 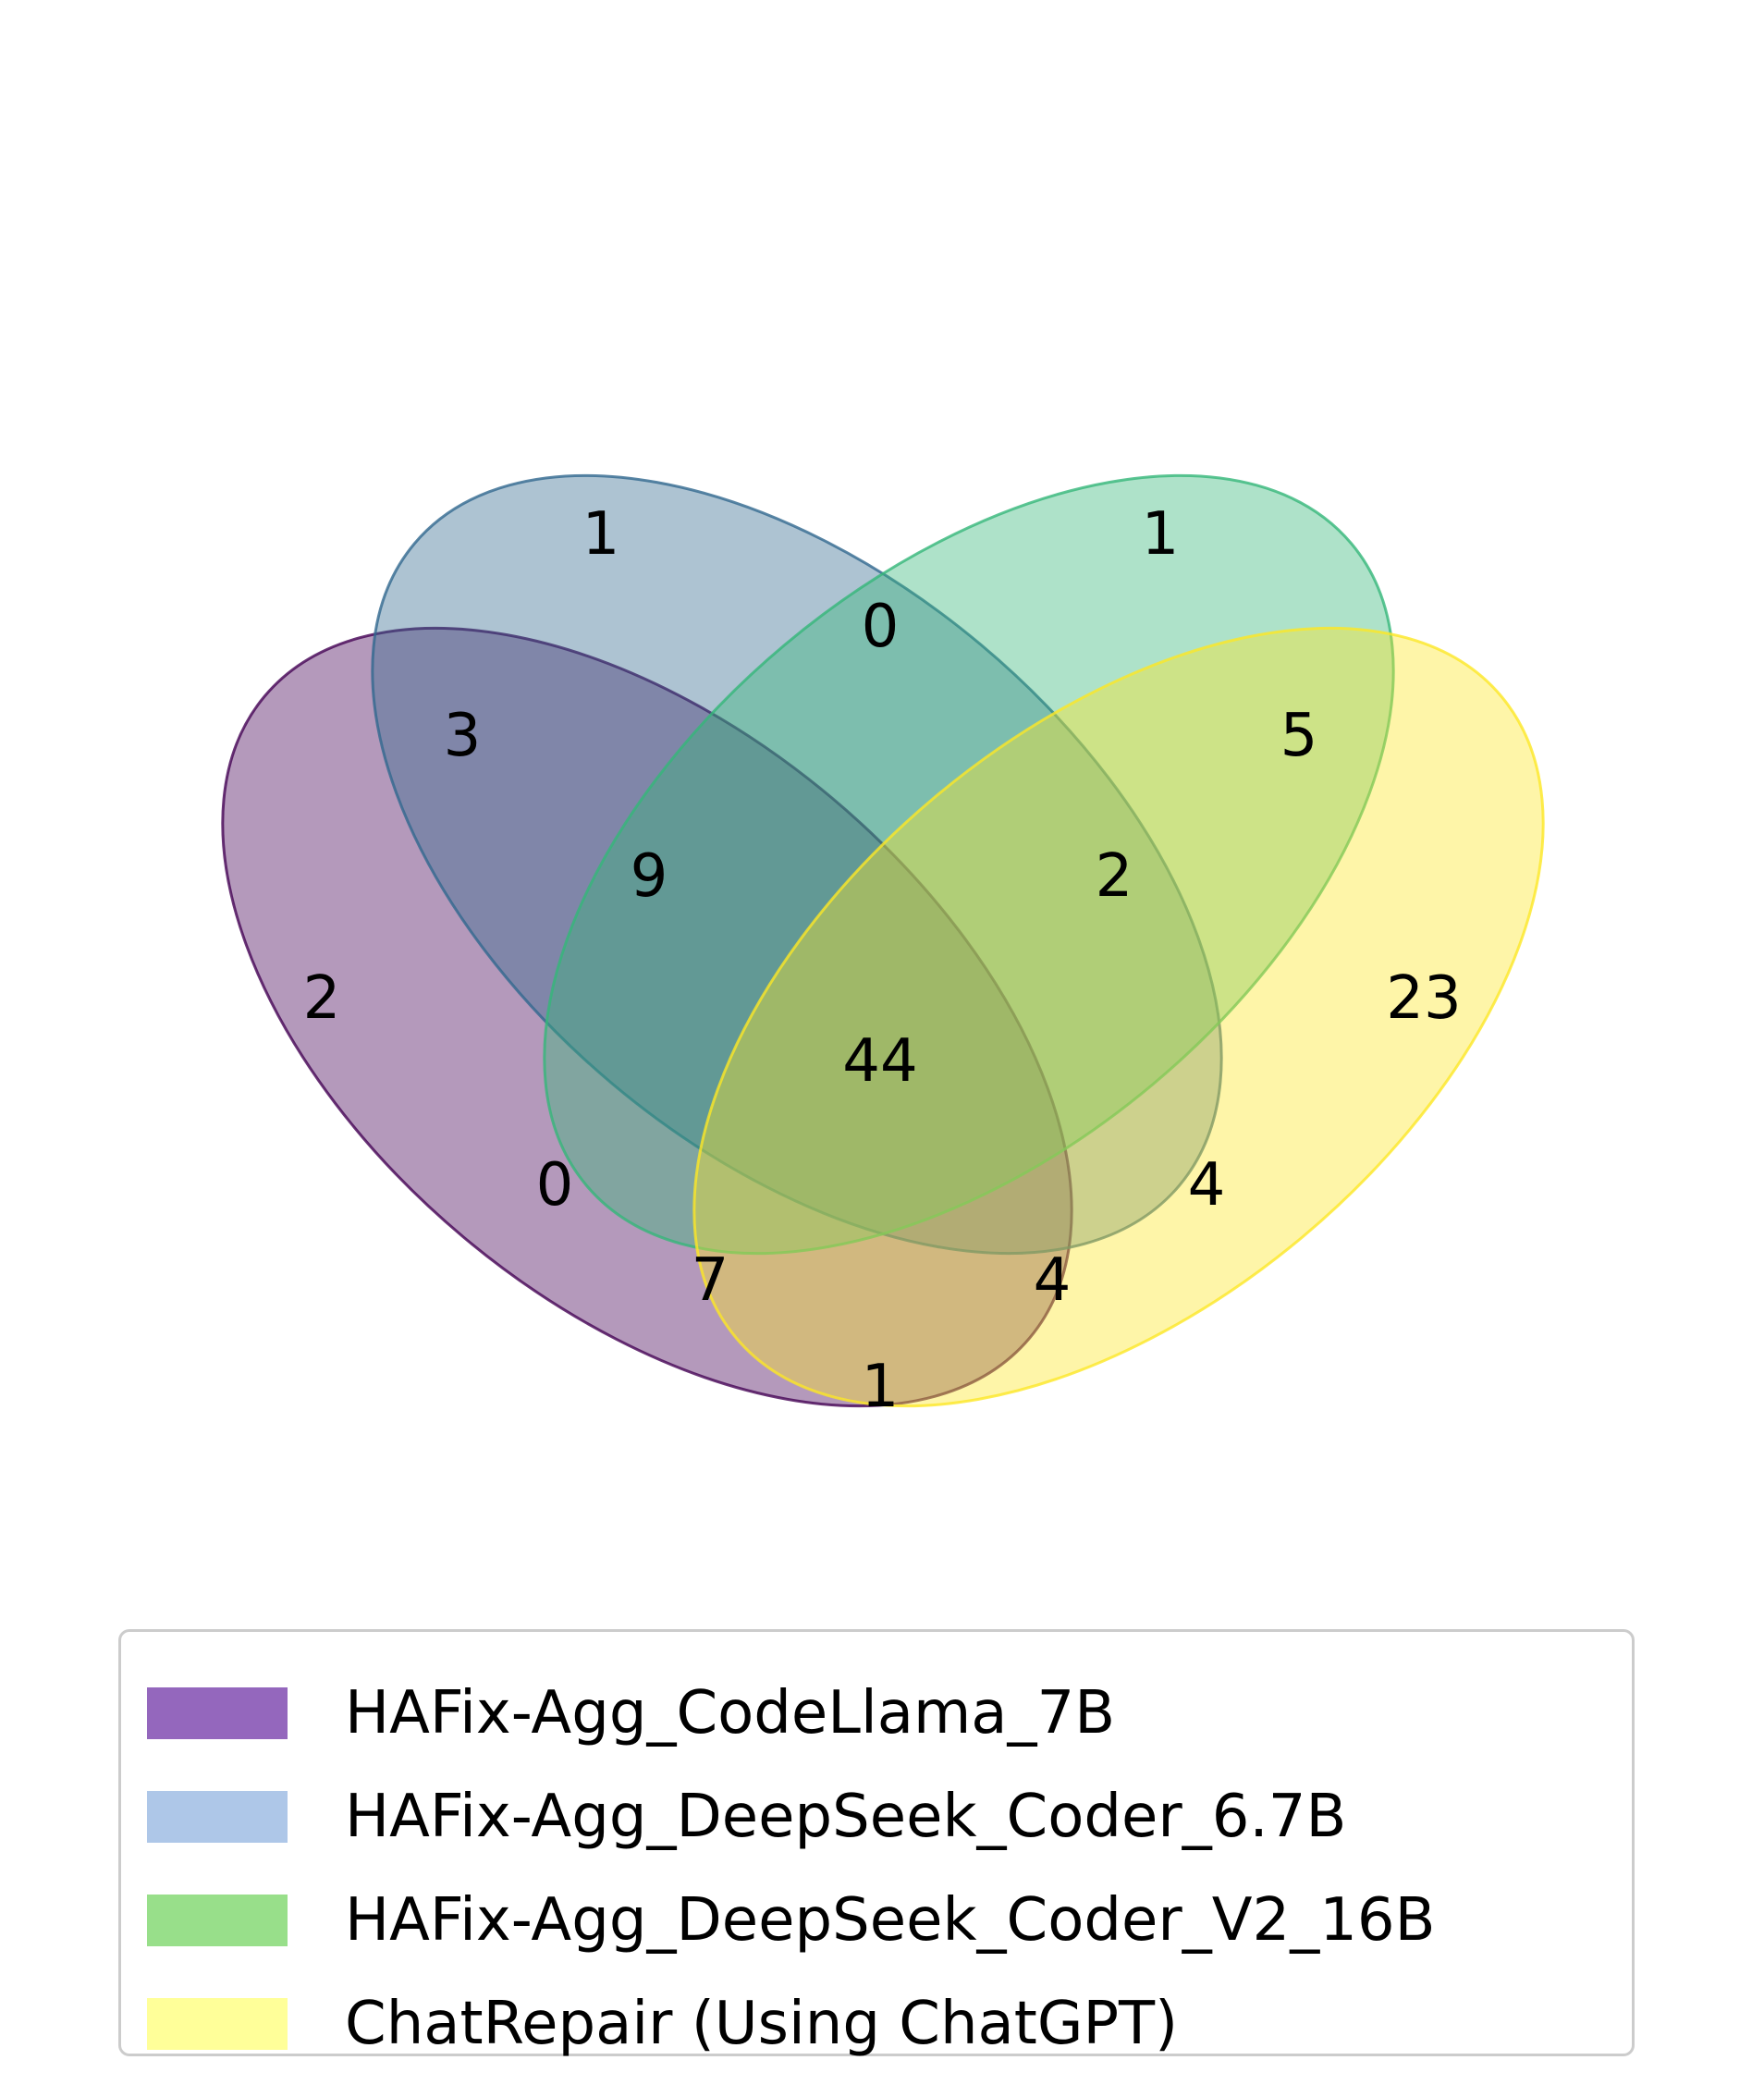 What do you see at coordinates (650, 877) in the screenshot?
I see `venn-region-label: 9` at bounding box center [650, 877].